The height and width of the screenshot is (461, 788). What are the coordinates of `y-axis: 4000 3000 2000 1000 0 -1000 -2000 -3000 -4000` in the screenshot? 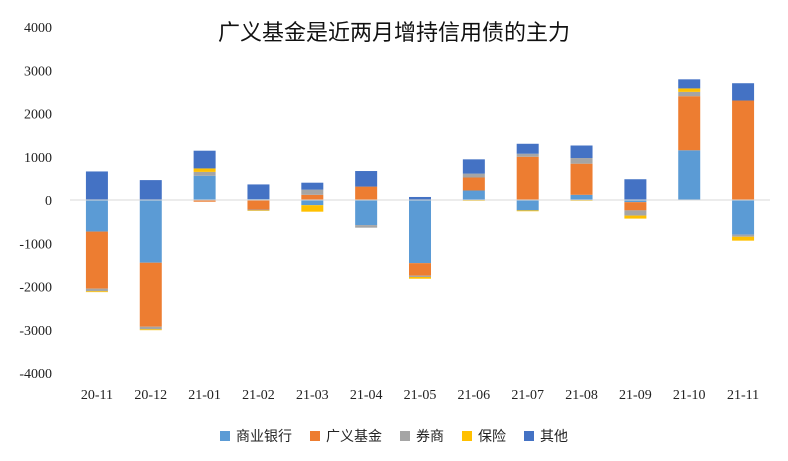 It's located at (35, 201).